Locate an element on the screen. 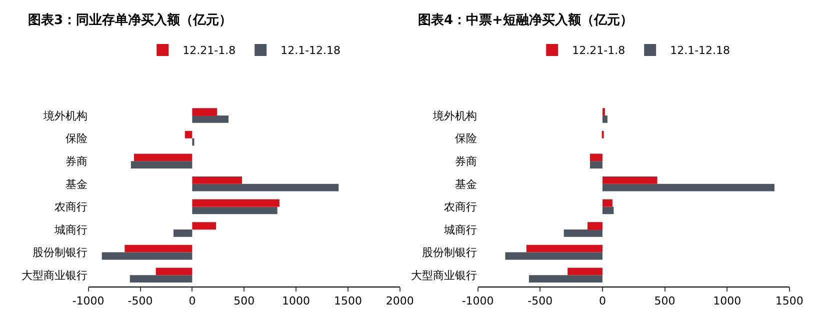  x-tick-label: 2000 is located at coordinates (400, 301).